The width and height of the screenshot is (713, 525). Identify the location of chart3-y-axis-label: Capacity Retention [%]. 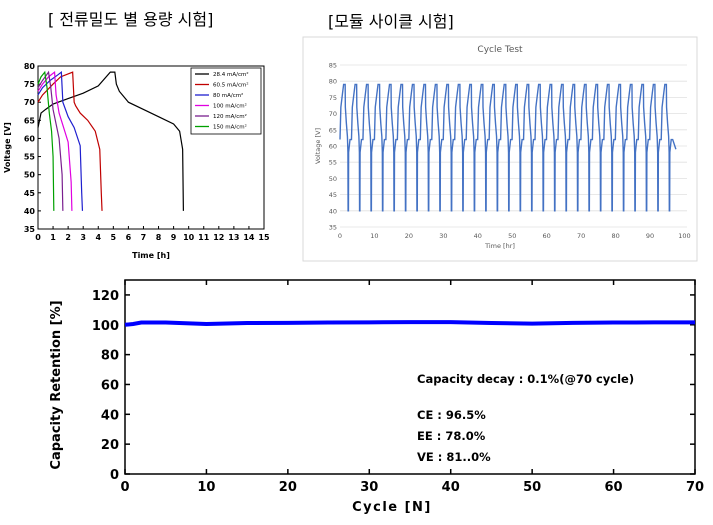
(56, 384).